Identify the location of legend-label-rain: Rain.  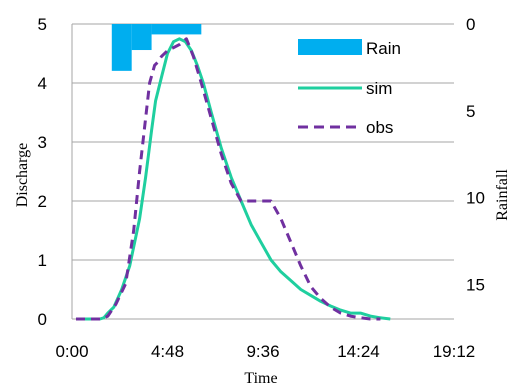
(383, 48).